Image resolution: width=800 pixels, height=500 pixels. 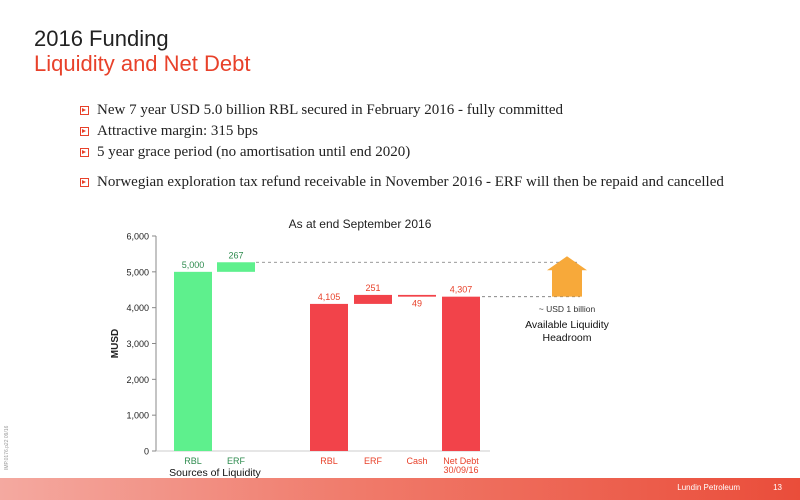 What do you see at coordinates (177, 131) in the screenshot?
I see `bullet-text: Attractive margin: 315 bps` at bounding box center [177, 131].